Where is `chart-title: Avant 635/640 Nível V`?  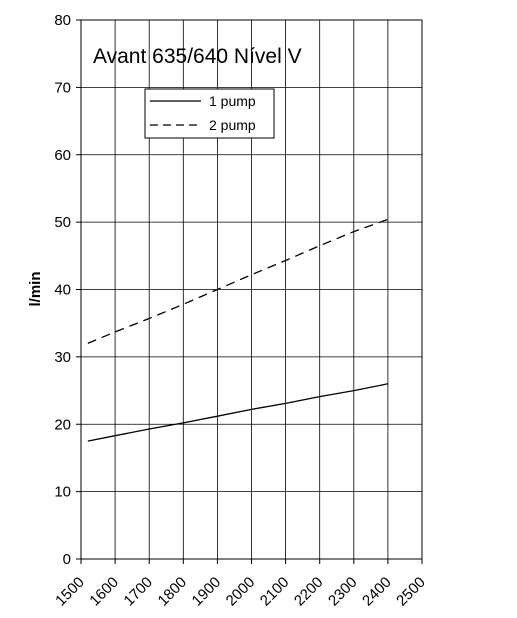 chart-title: Avant 635/640 Nível V is located at coordinates (197, 56).